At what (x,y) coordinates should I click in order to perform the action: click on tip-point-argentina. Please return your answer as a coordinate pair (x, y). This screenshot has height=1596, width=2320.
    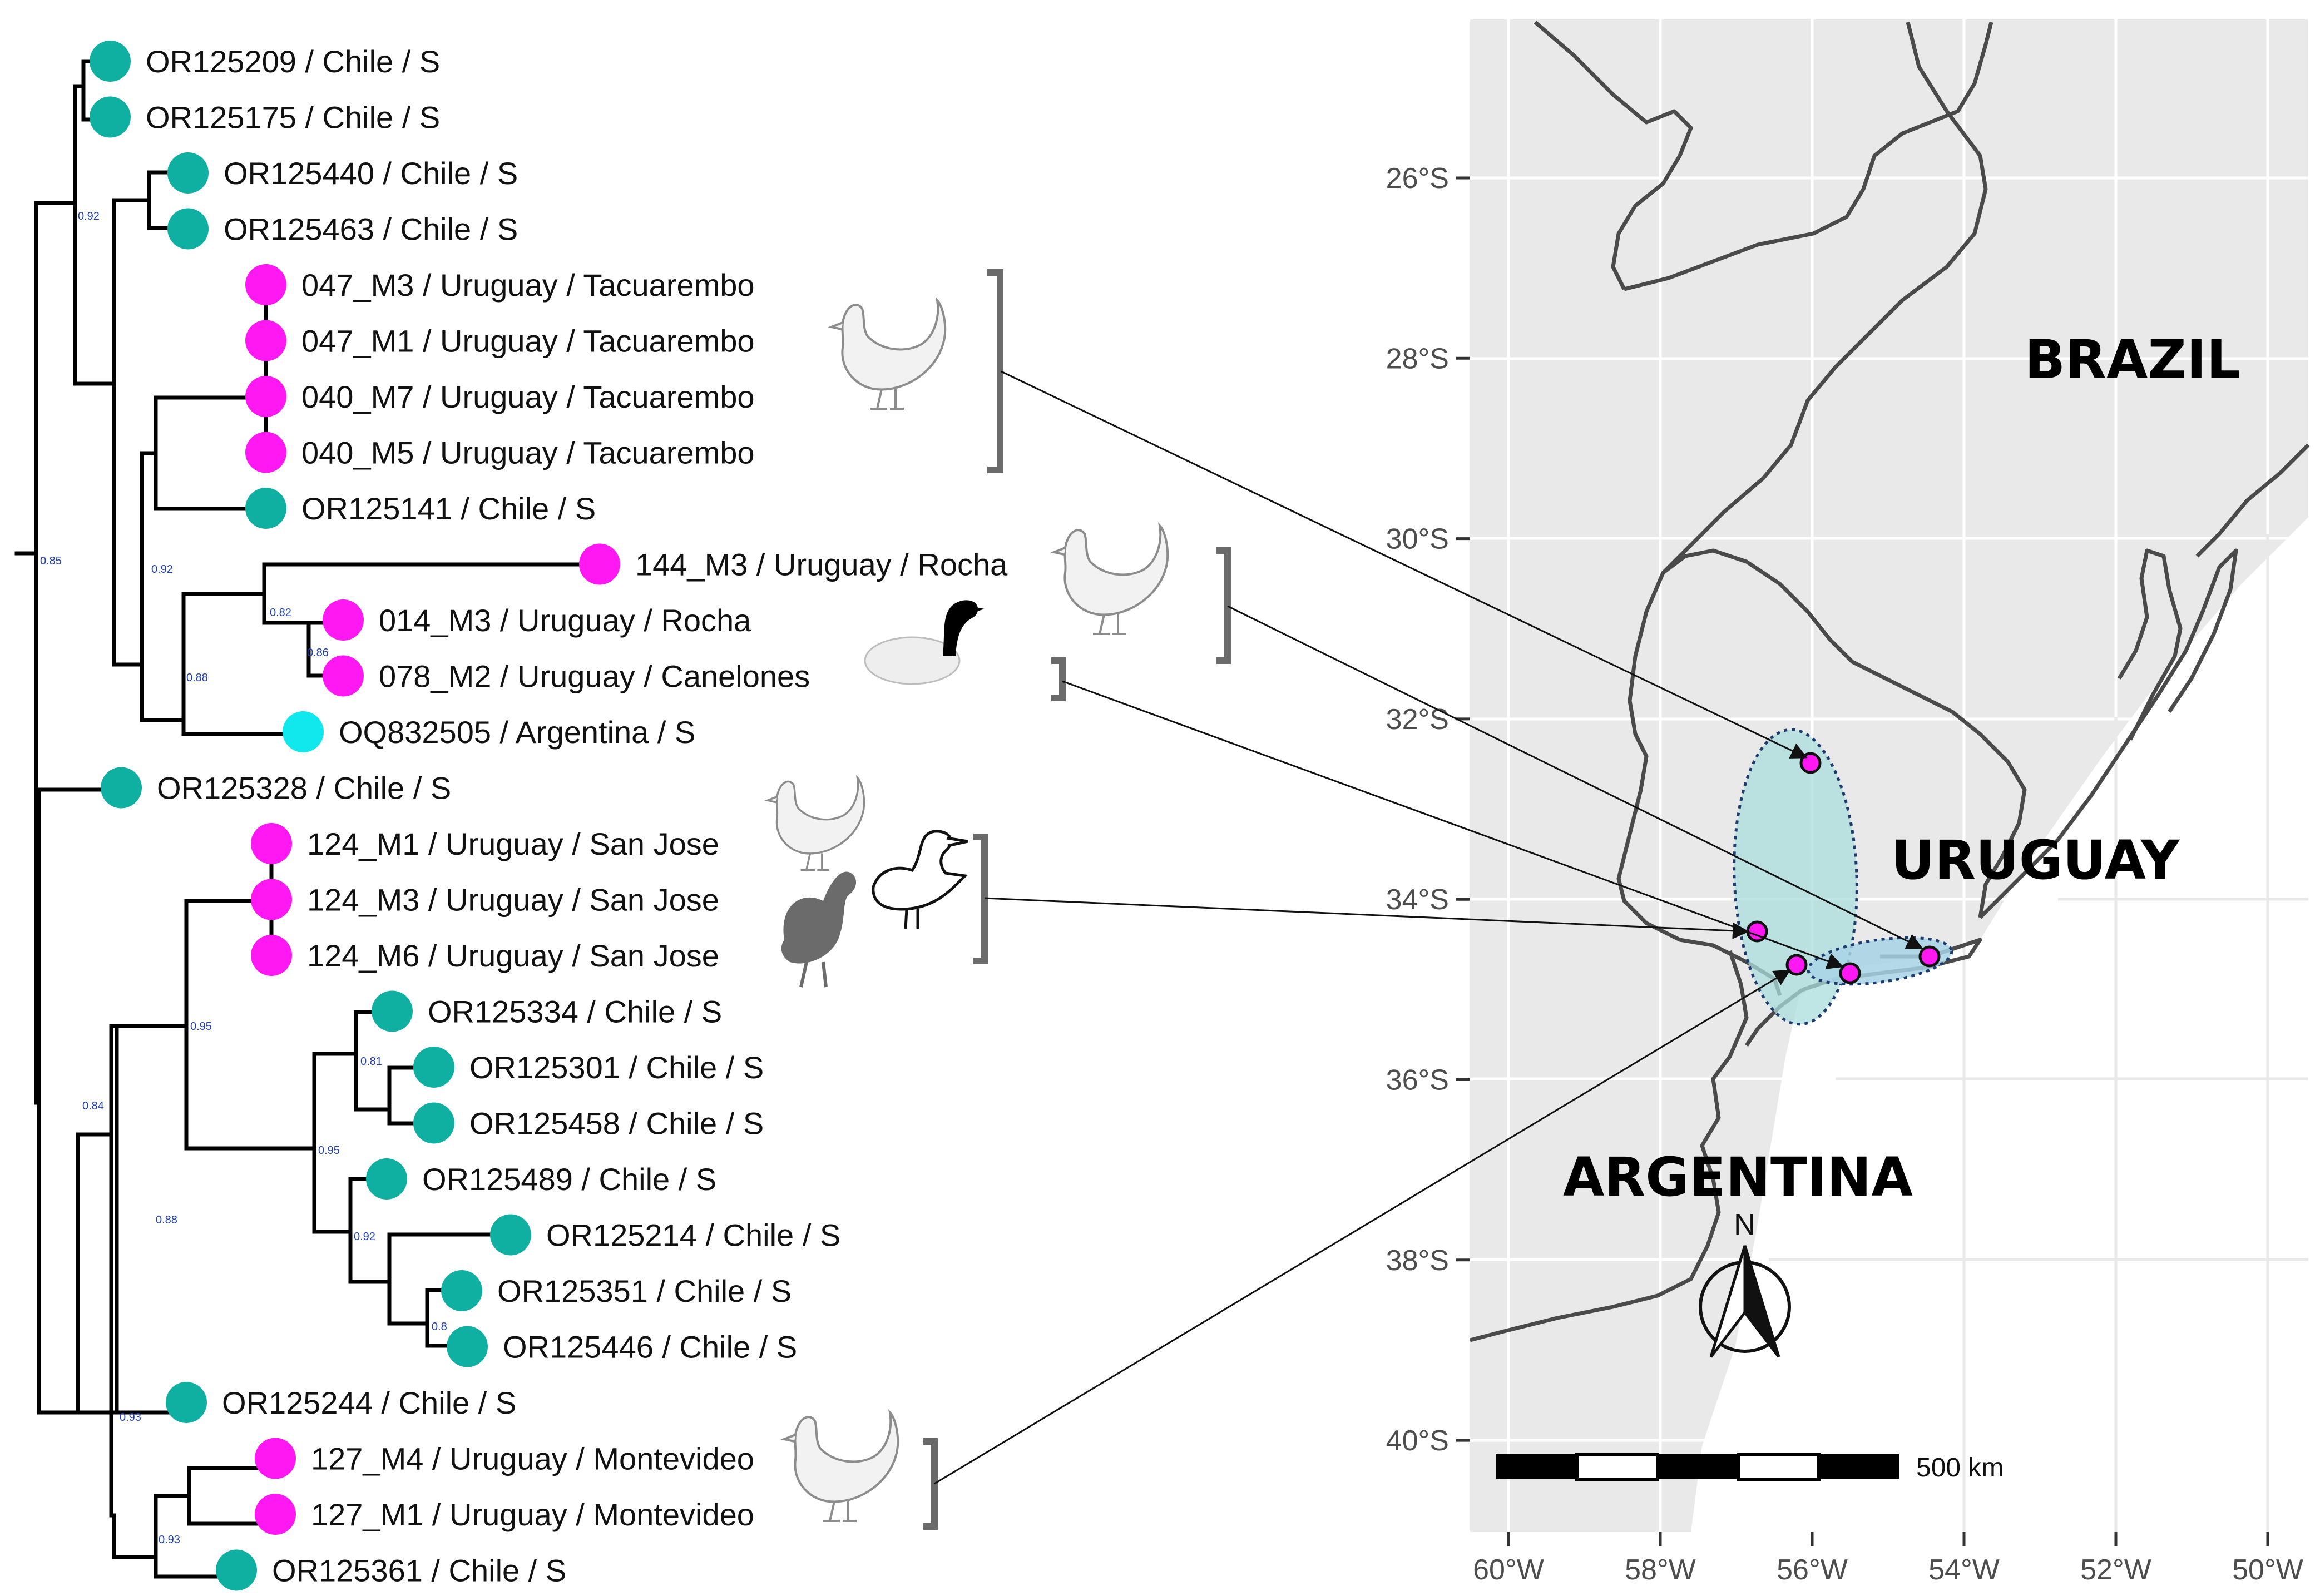
    Looking at the image, I should click on (303, 732).